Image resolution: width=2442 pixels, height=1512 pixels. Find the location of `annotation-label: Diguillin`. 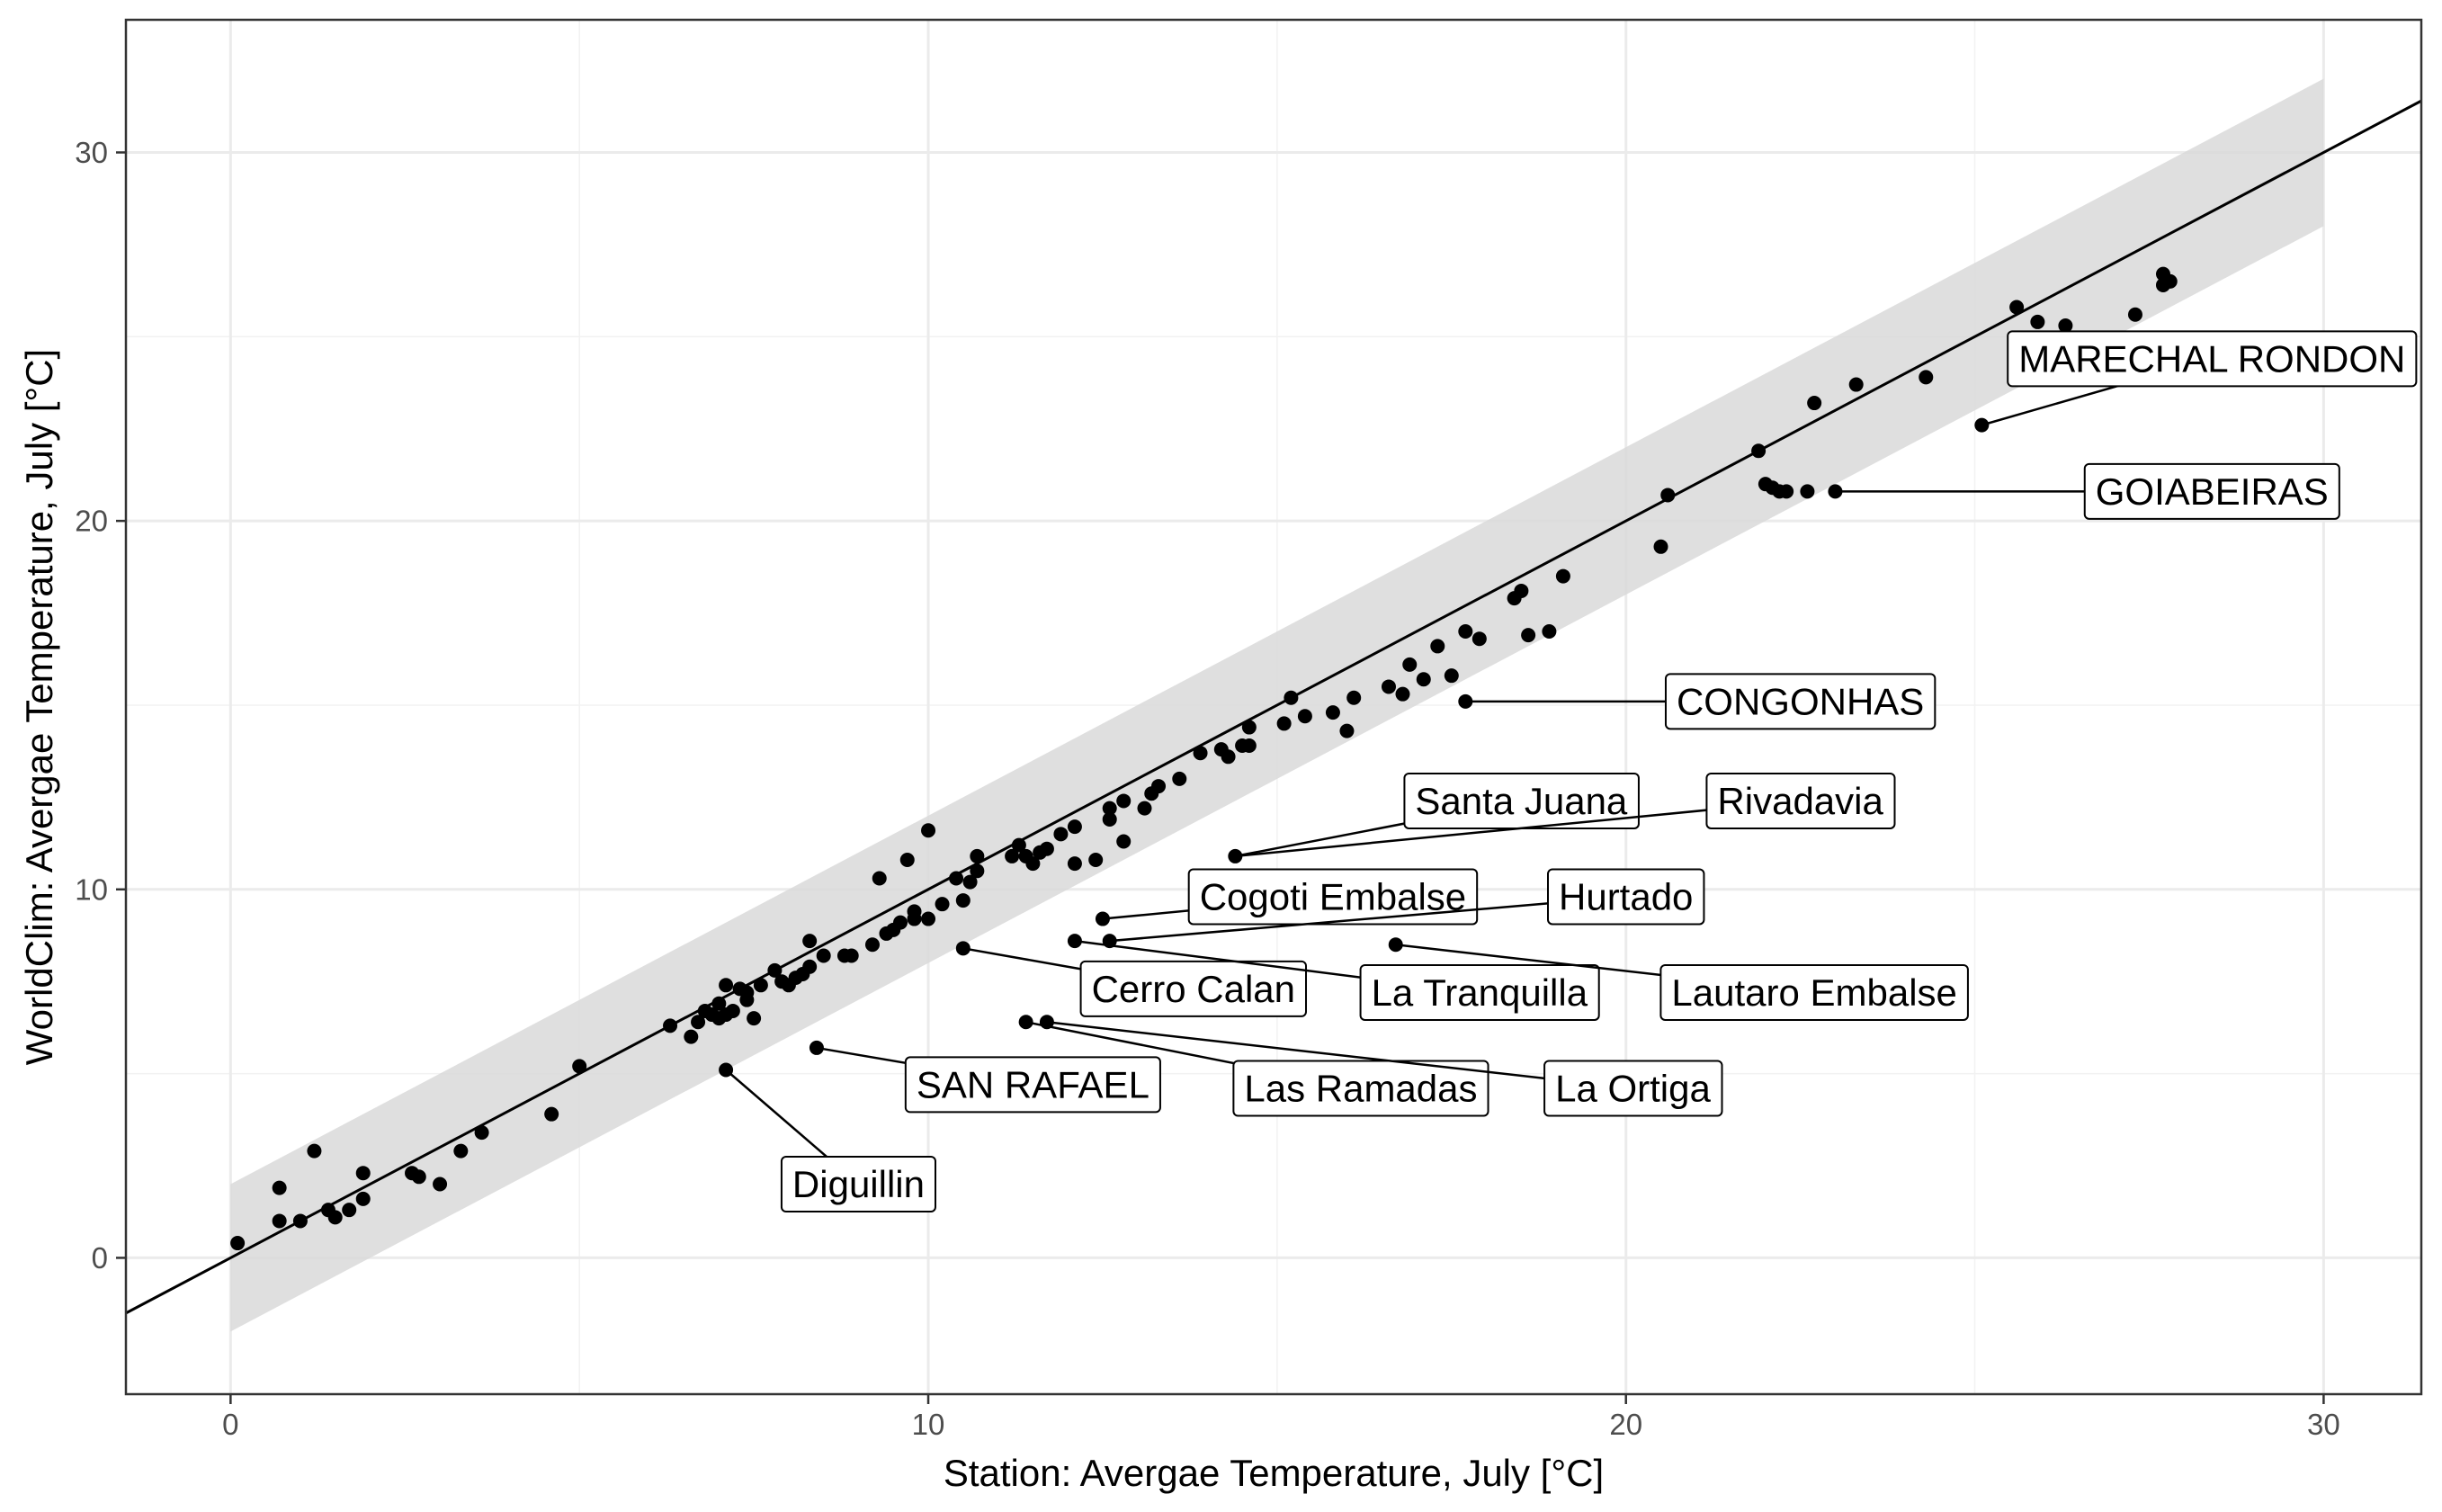

annotation-label: Diguillin is located at coordinates (858, 1184).